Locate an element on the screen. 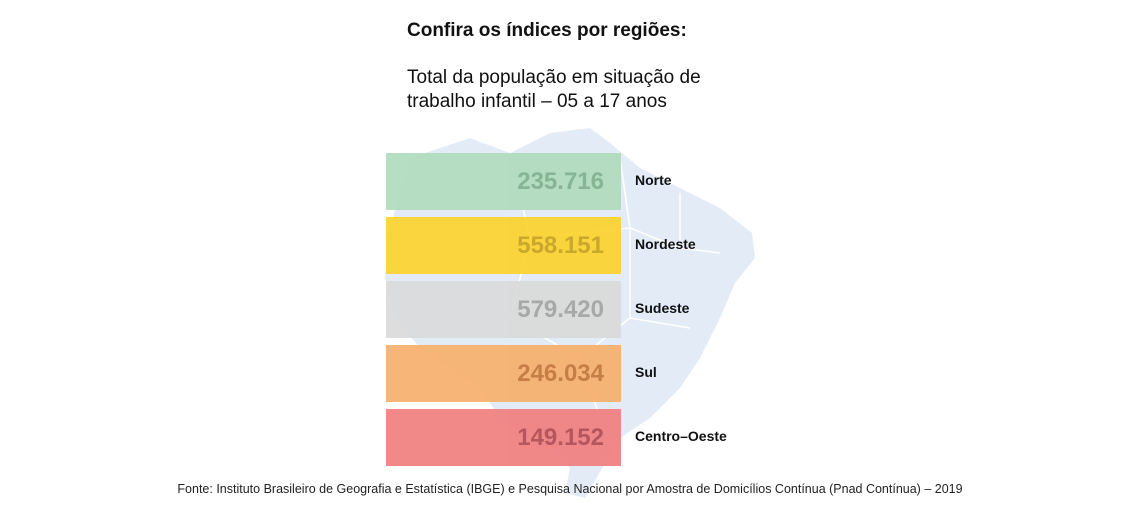 The width and height of the screenshot is (1140, 510). chart-title: Confira os índices por regiões: is located at coordinates (547, 30).